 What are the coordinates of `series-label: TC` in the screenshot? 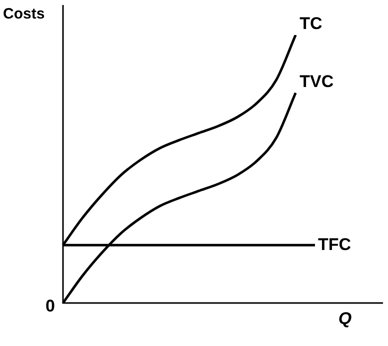 It's located at (311, 24).